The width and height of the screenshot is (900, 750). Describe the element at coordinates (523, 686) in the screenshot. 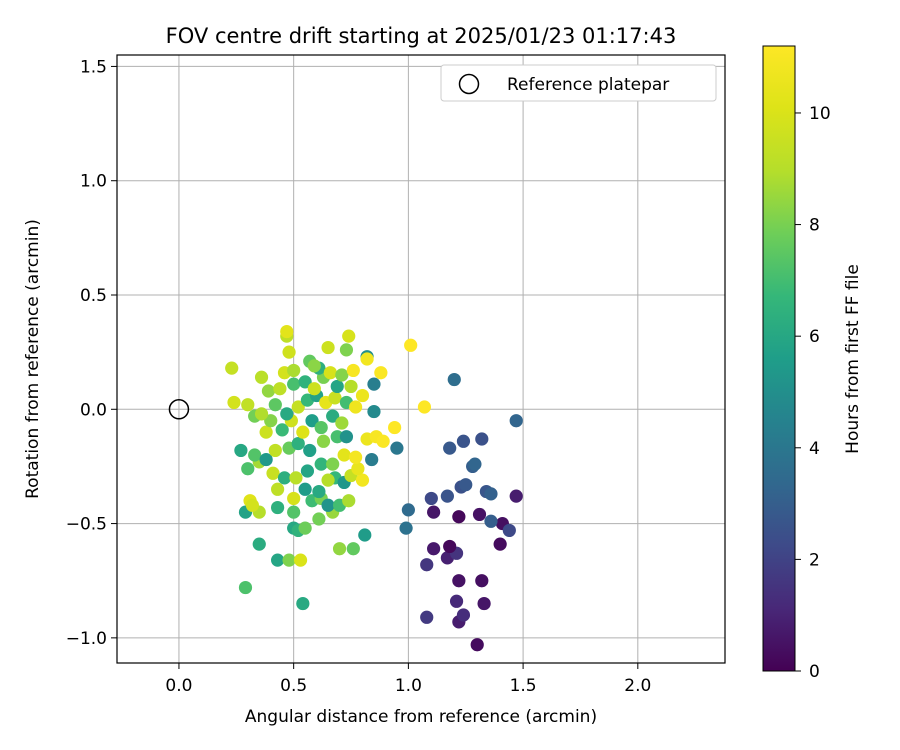

I see `x-tick-label: 1.5` at that location.